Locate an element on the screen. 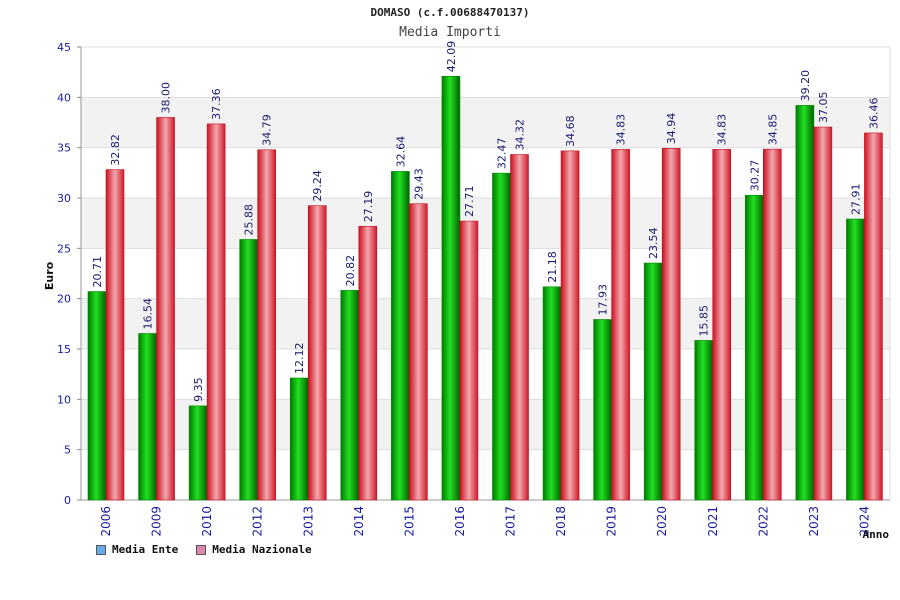 The height and width of the screenshot is (600, 900). data-label: 37.05 is located at coordinates (823, 108).